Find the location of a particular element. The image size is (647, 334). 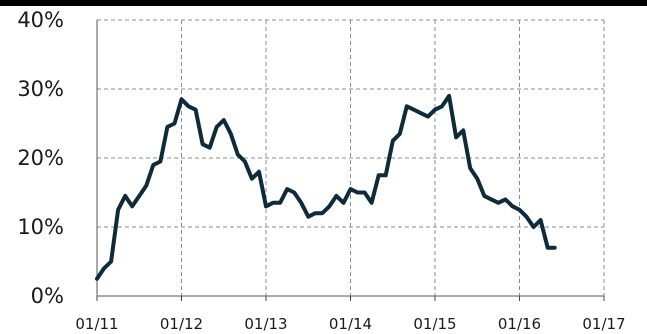

x-tick-label: 01/14 is located at coordinates (350, 324).